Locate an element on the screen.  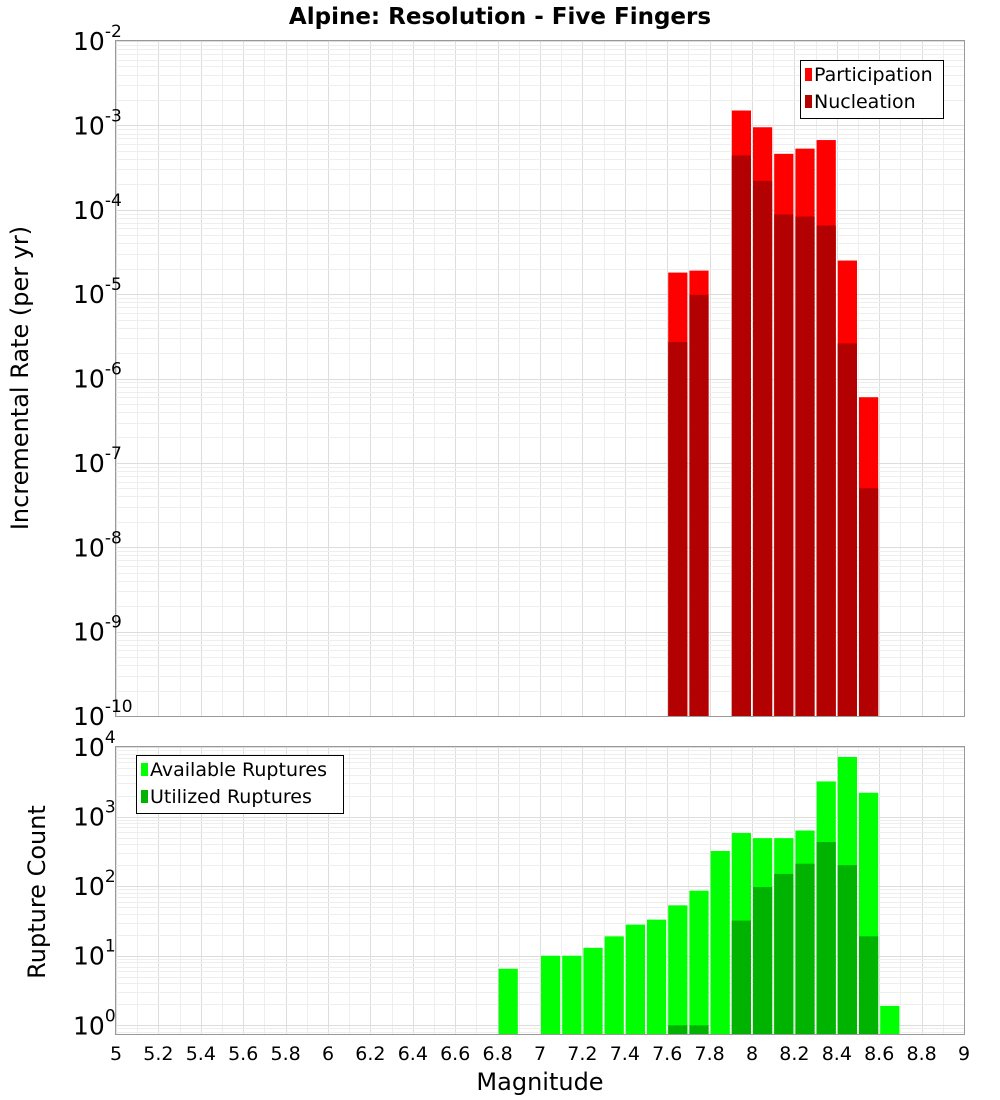
legend-label: Nucleation is located at coordinates (865, 102).